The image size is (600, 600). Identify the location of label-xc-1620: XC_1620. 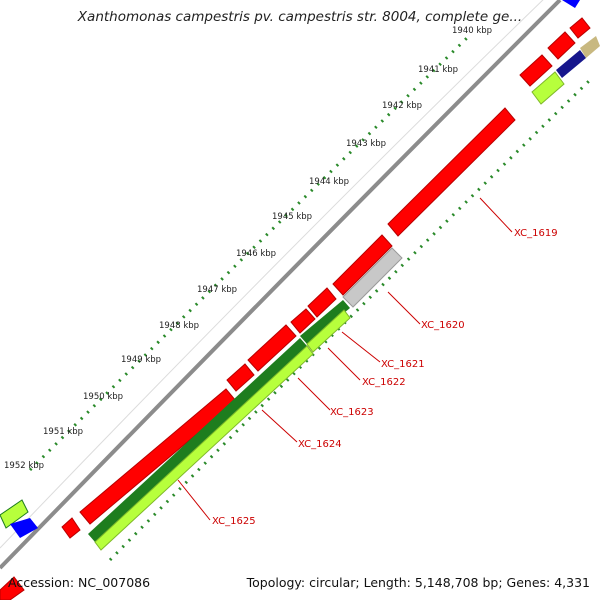
(443, 325).